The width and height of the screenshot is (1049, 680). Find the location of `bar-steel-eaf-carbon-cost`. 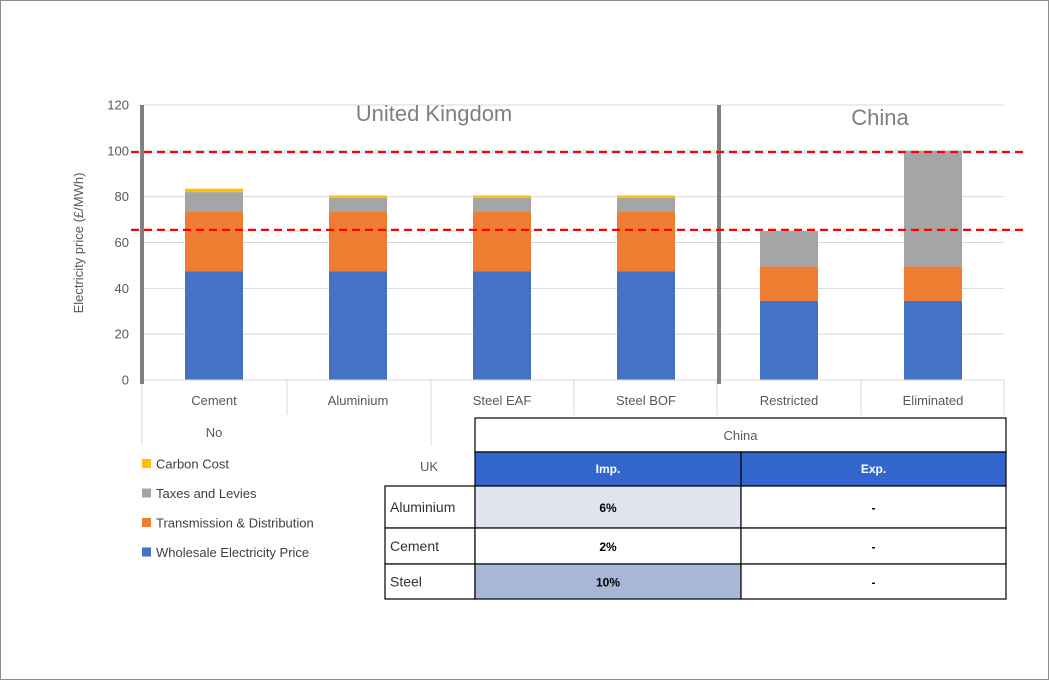

bar-steel-eaf-carbon-cost is located at coordinates (502, 196).